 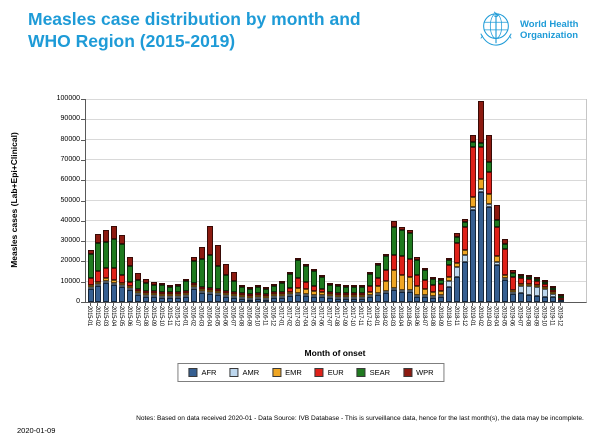 What do you see at coordinates (36, 430) in the screenshot?
I see `generation-date: 2020-01-09` at bounding box center [36, 430].